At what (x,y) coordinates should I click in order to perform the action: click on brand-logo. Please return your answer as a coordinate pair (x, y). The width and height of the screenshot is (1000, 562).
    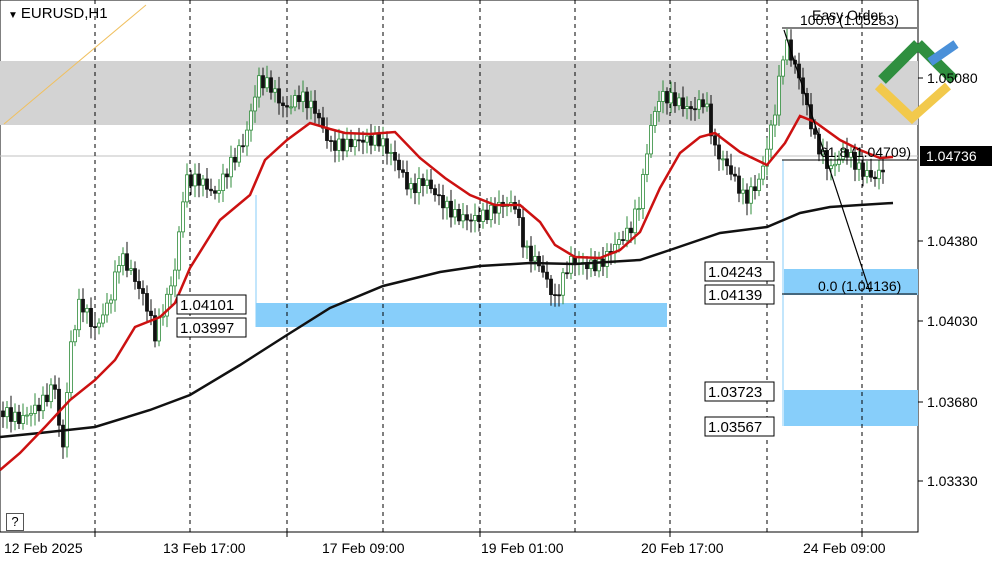
    Looking at the image, I should click on (916, 82).